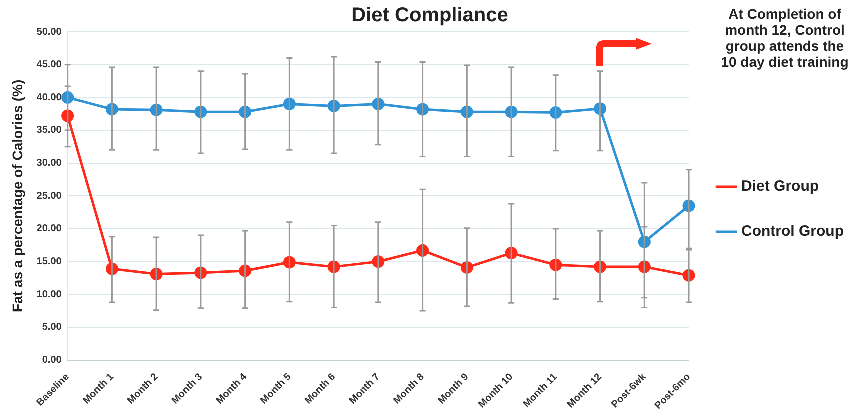 The image size is (864, 415). What do you see at coordinates (49, 98) in the screenshot?
I see `y-tick-label: 40.00` at bounding box center [49, 98].